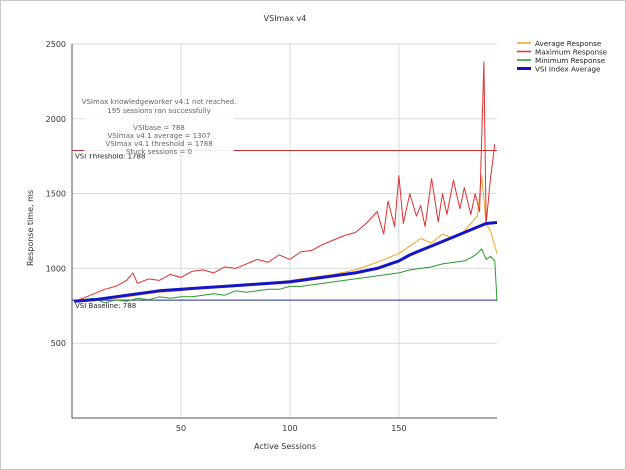 This screenshot has width=626, height=470. What do you see at coordinates (56, 268) in the screenshot?
I see `y-tick-label: 1000` at bounding box center [56, 268].